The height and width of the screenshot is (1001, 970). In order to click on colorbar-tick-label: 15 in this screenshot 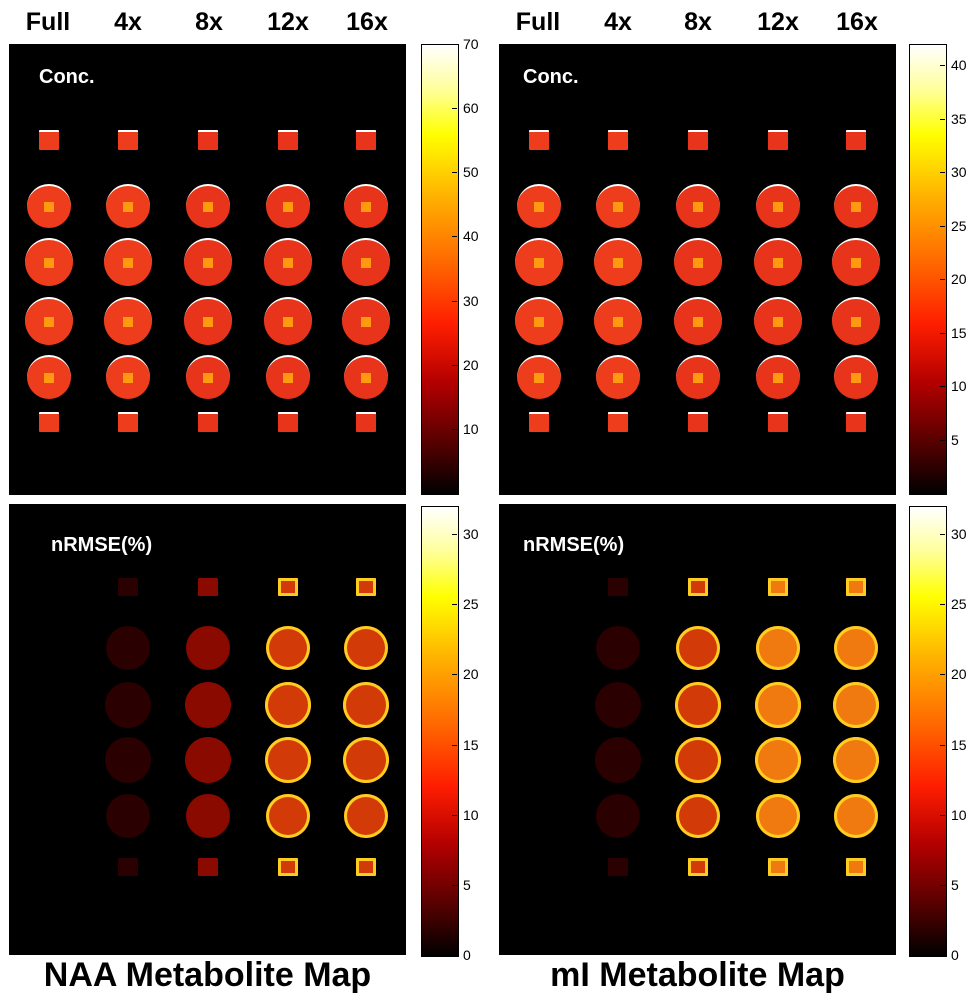, I will do `click(959, 332)`.